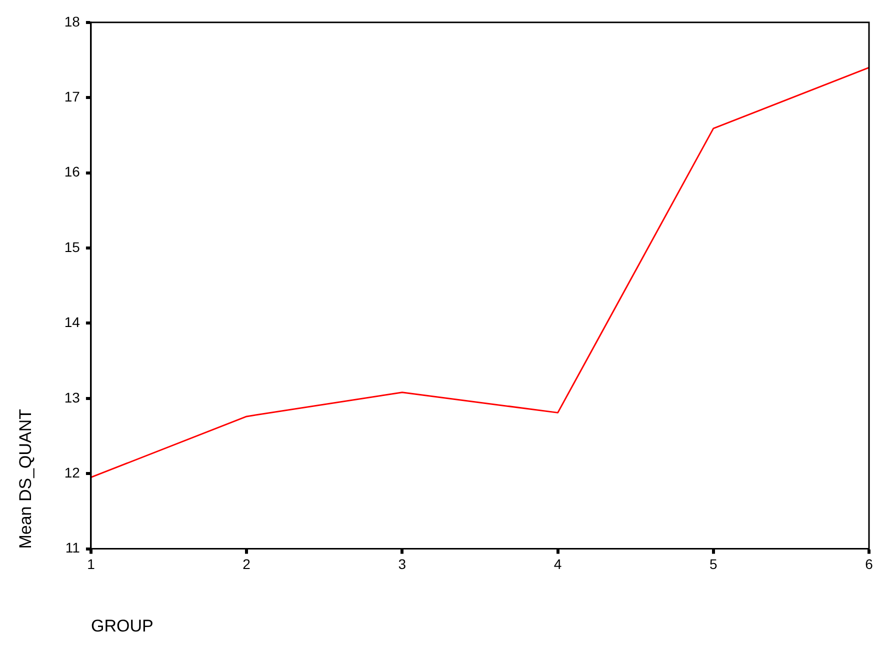 The height and width of the screenshot is (653, 889). Describe the element at coordinates (72, 472) in the screenshot. I see `y-tick-label: 12` at that location.